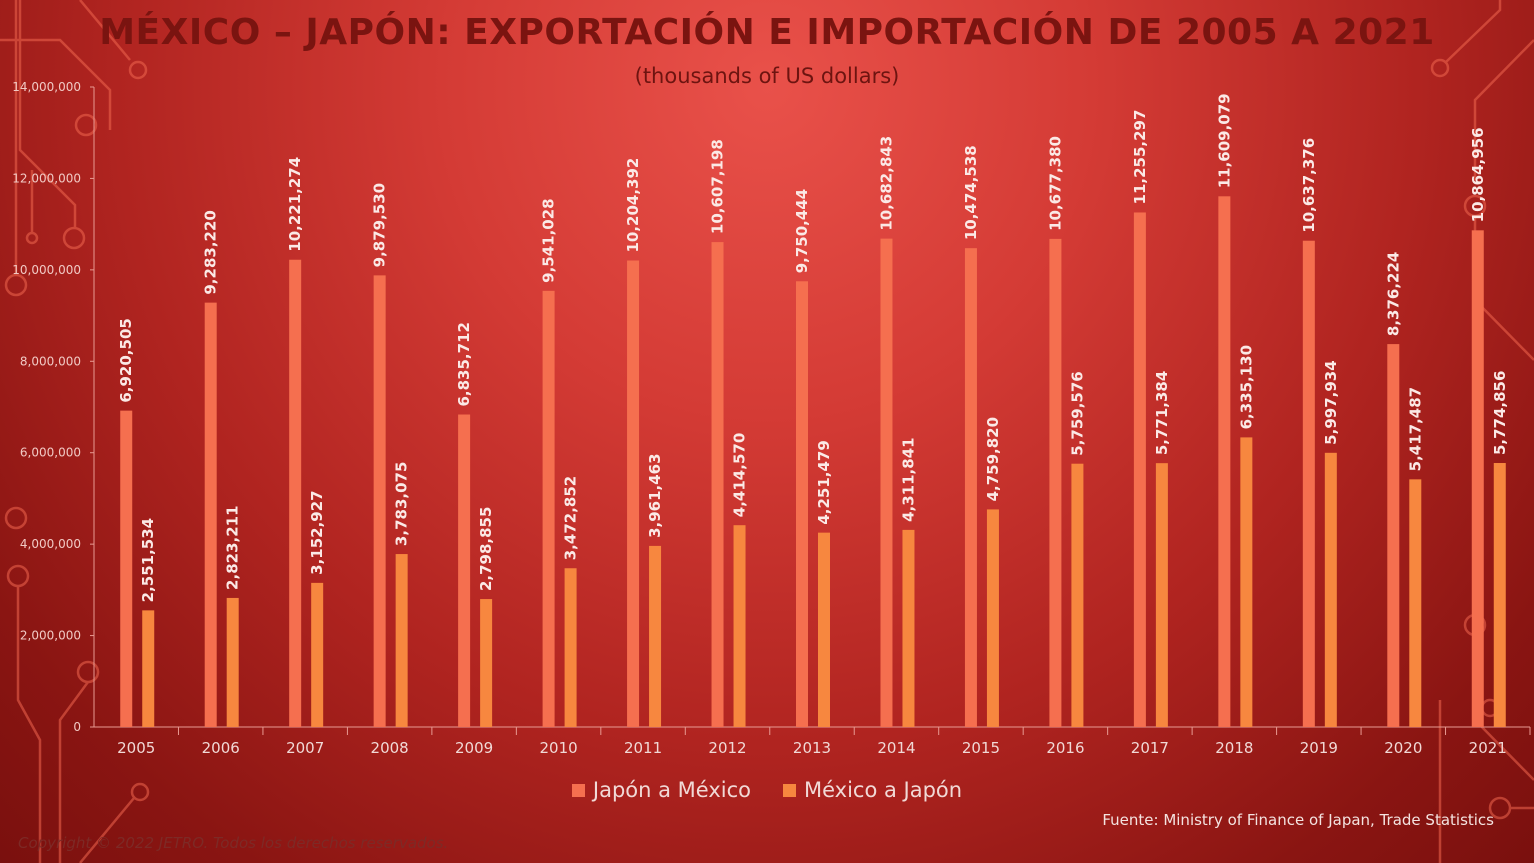 This screenshot has height=863, width=1534. I want to click on y-tick-label: 2,000,000, so click(50, 636).